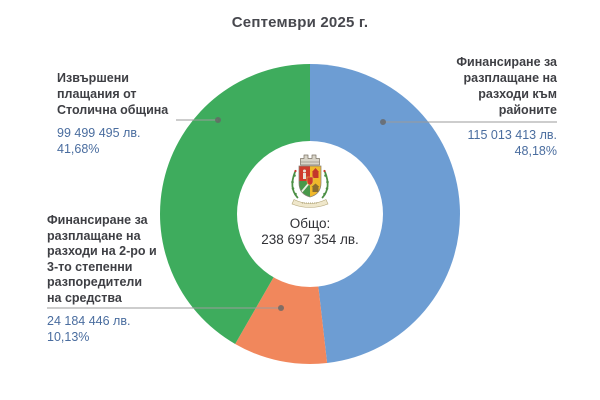 This screenshot has height=400, width=600. I want to click on callout-sofia-payments-percent: 41,68%, so click(78, 149).